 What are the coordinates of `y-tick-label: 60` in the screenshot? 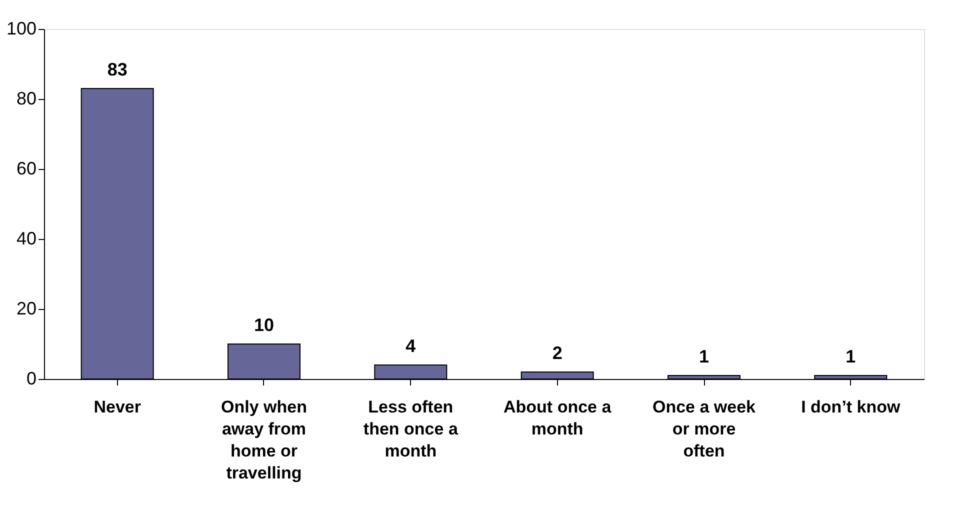 It's located at (26, 168).